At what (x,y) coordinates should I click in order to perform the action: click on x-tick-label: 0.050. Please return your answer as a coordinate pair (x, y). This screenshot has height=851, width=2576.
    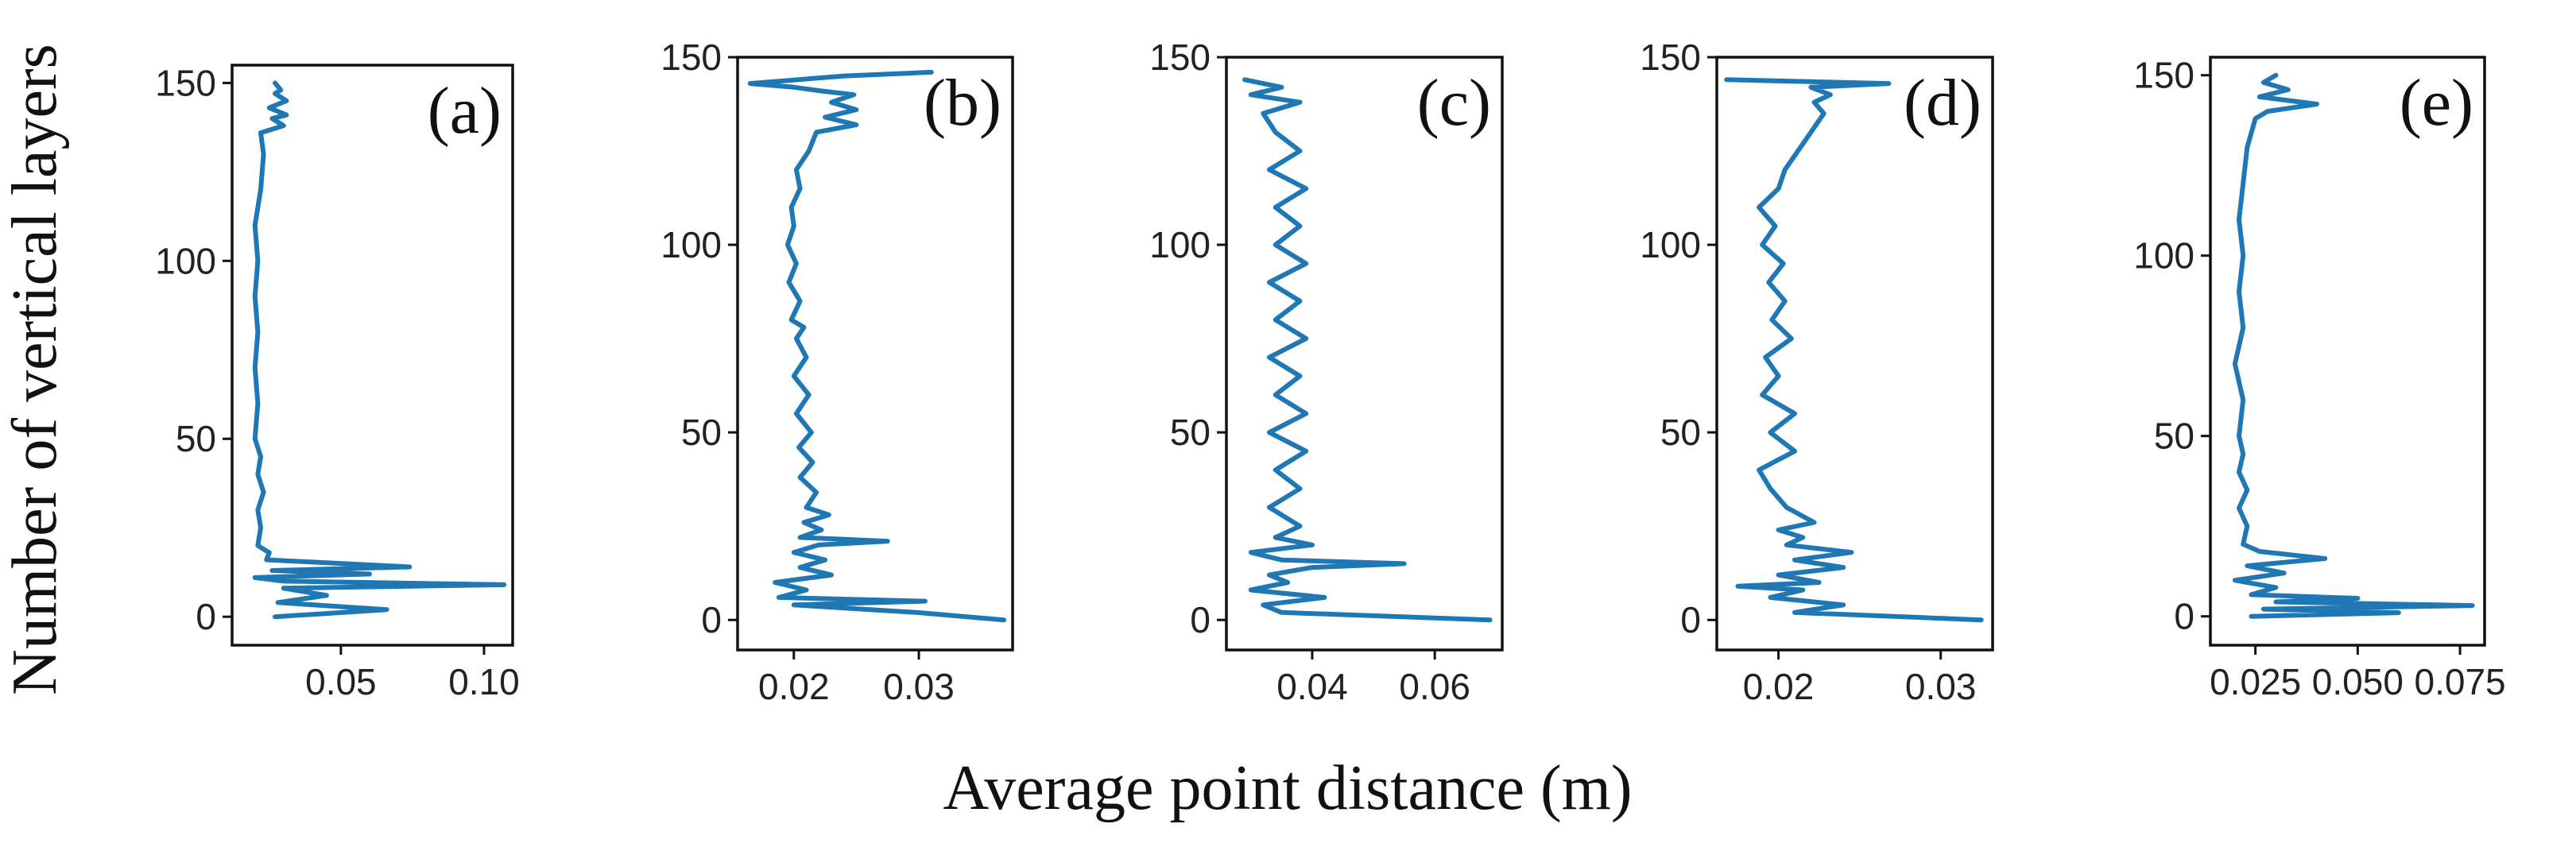
    Looking at the image, I should click on (2358, 681).